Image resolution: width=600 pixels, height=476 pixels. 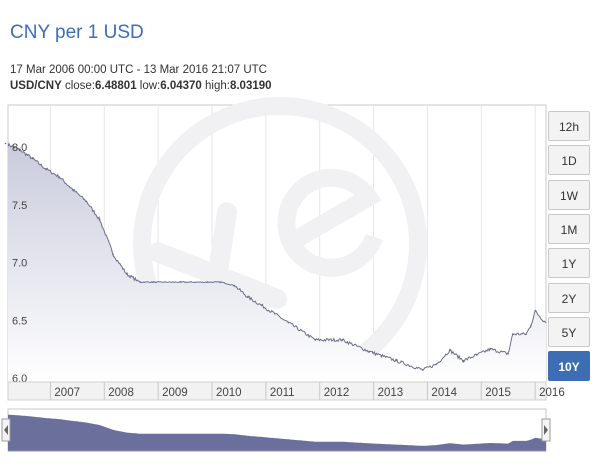 What do you see at coordinates (337, 393) in the screenshot?
I see `x-tick-label: 2012` at bounding box center [337, 393].